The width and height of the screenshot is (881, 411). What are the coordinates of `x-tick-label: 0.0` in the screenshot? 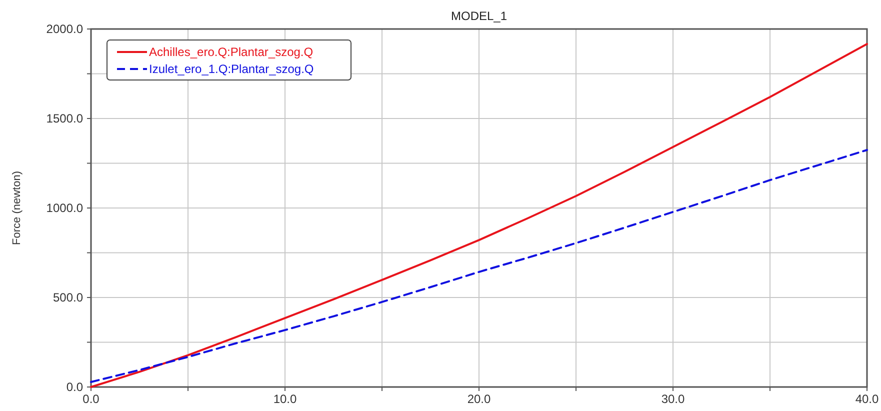 It's located at (91, 399).